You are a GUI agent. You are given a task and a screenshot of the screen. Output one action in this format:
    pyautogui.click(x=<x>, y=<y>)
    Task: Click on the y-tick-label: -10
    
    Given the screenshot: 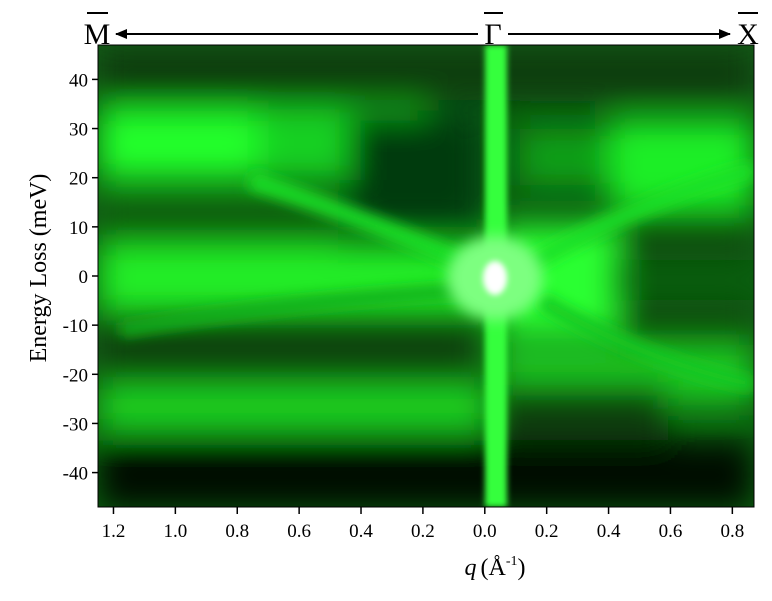 What is the action you would take?
    pyautogui.click(x=75, y=326)
    